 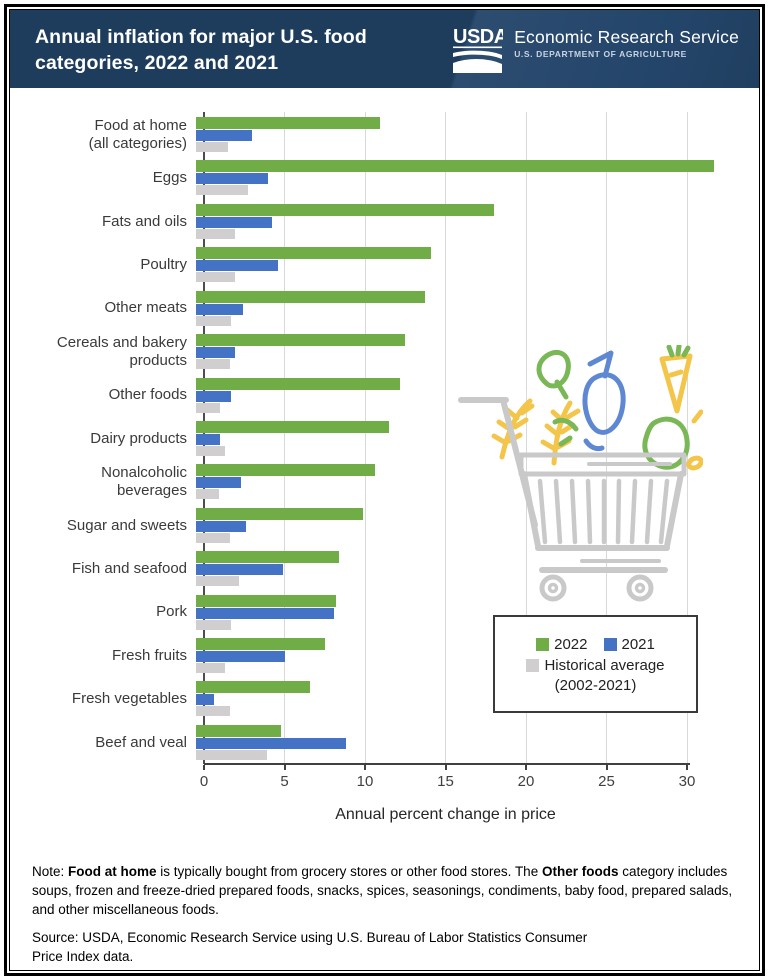 What do you see at coordinates (384, 746) in the screenshot?
I see `chart-row: Beef and veal` at bounding box center [384, 746].